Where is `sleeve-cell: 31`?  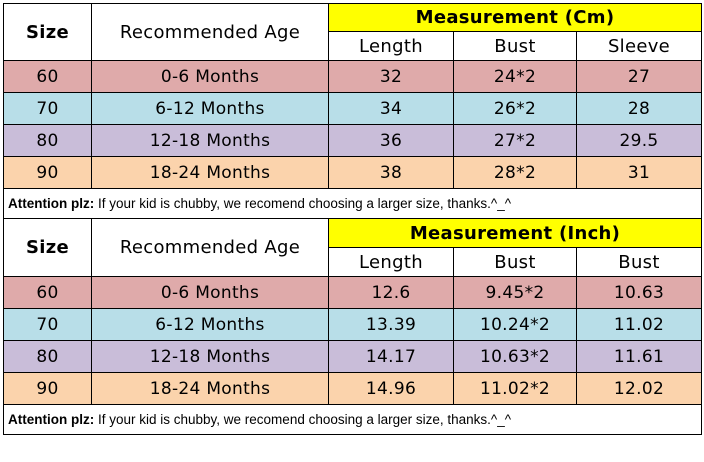 sleeve-cell: 31 is located at coordinates (639, 172).